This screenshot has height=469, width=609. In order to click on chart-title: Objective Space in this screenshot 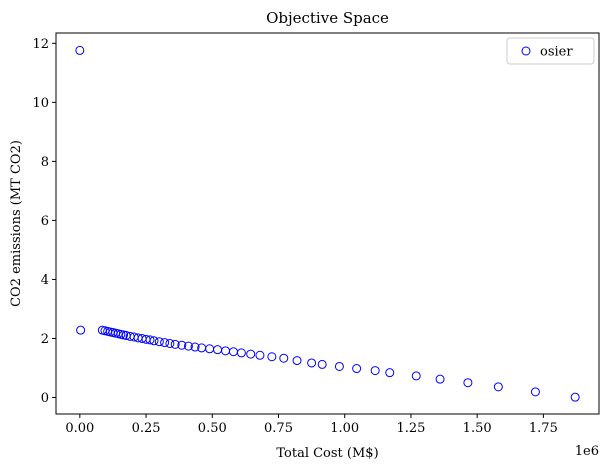, I will do `click(327, 18)`.